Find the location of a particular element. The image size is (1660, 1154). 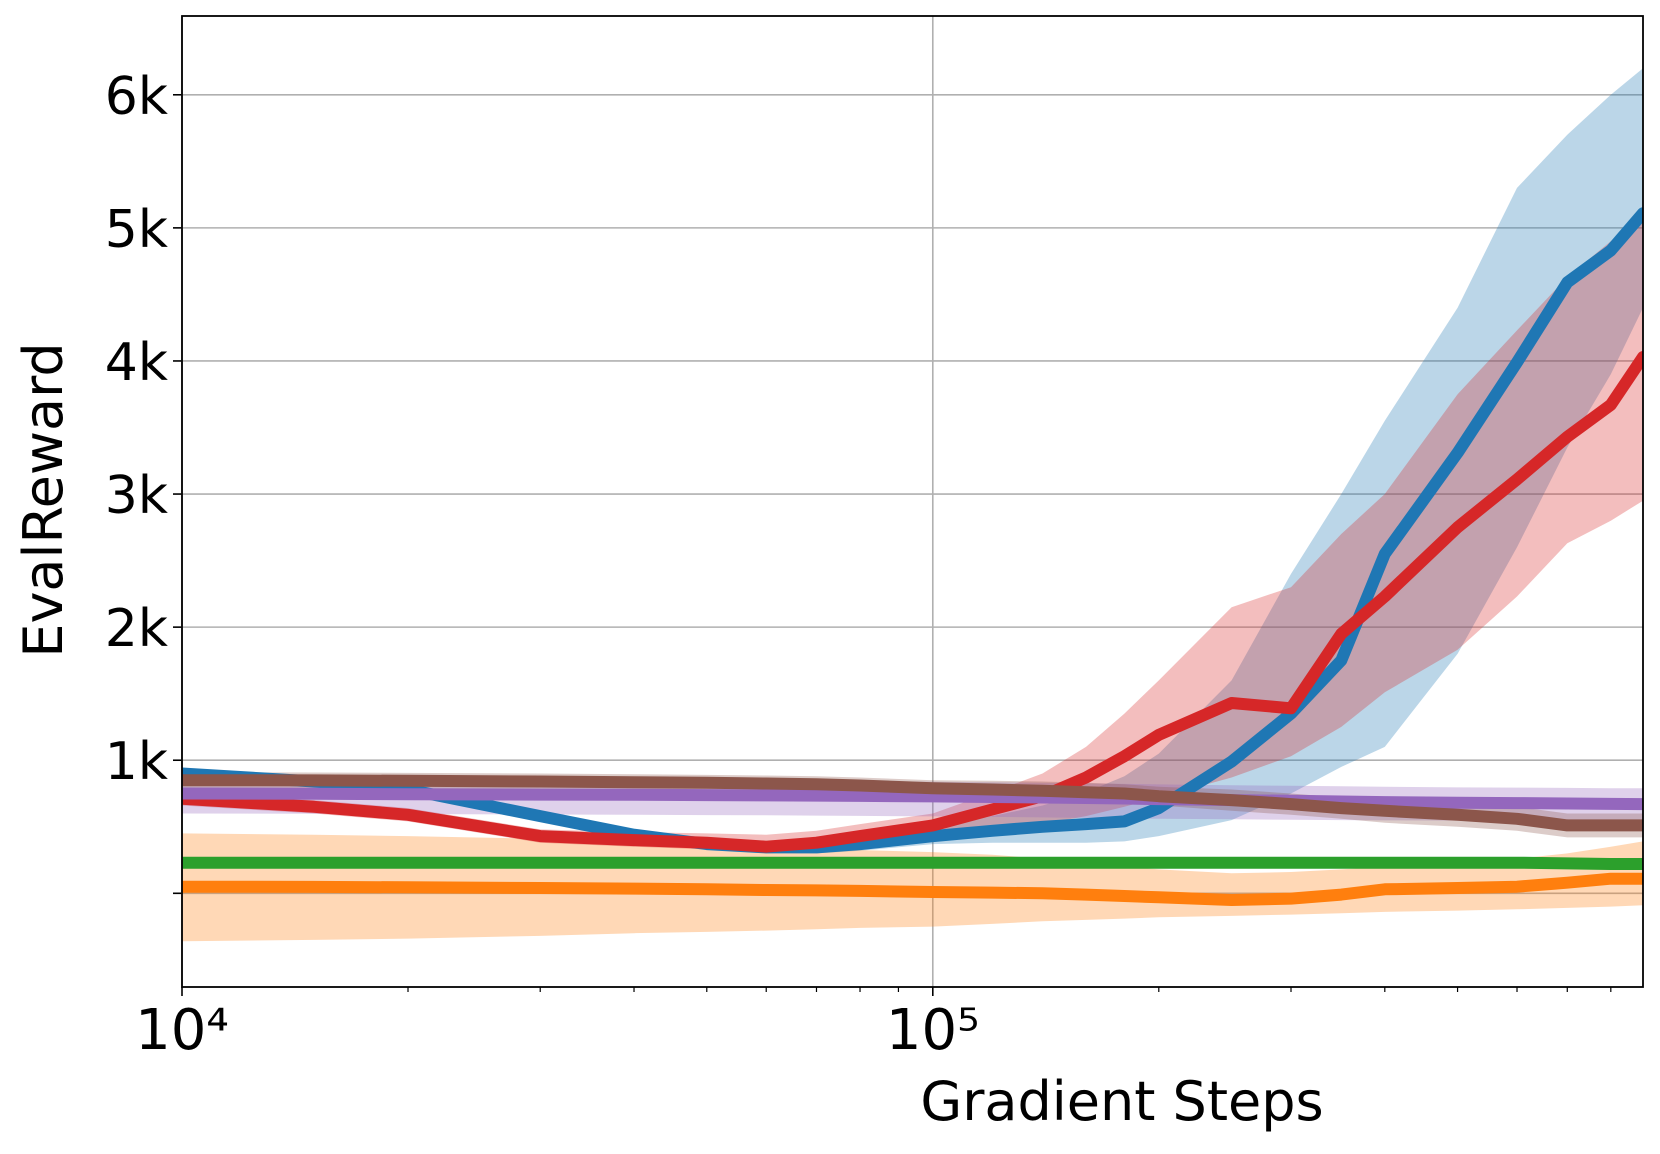

error-band is located at coordinates (912, 805).